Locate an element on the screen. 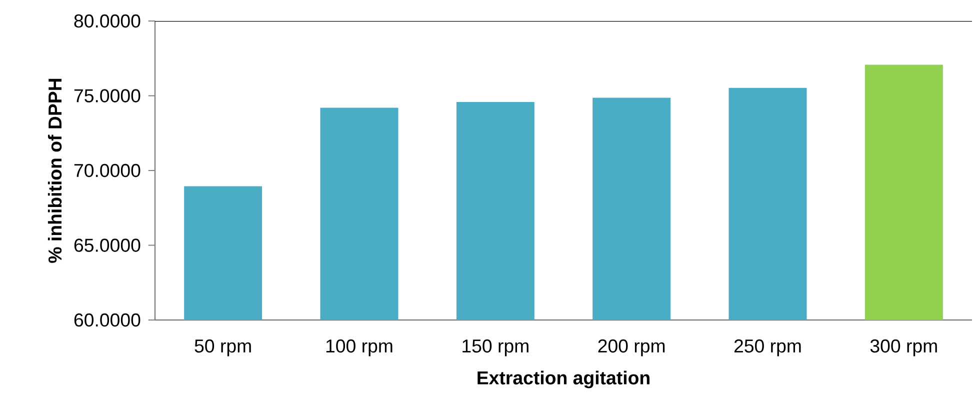 The height and width of the screenshot is (414, 974). x-tick-label: 50 rpm is located at coordinates (222, 347).